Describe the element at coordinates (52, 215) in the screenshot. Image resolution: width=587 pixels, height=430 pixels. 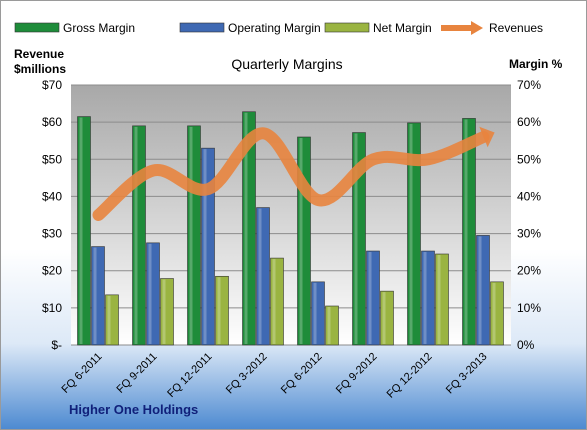
I see `left-axis-ticks: $- $10 $20 $30 $40 $50 $60 $70` at that location.